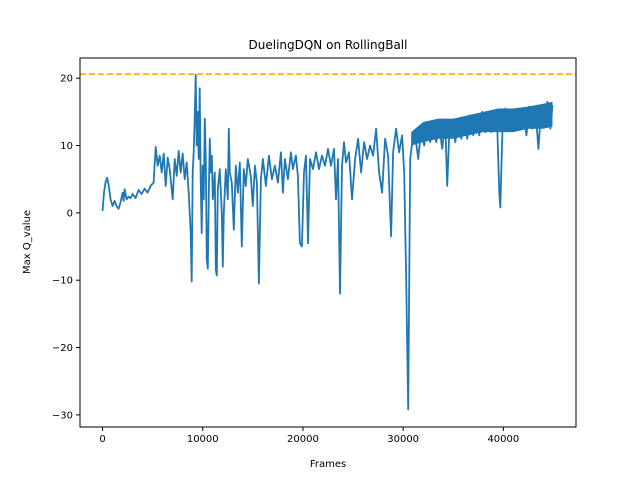 The width and height of the screenshot is (640, 480). Describe the element at coordinates (328, 464) in the screenshot. I see `x-axis-label: Frames` at that location.